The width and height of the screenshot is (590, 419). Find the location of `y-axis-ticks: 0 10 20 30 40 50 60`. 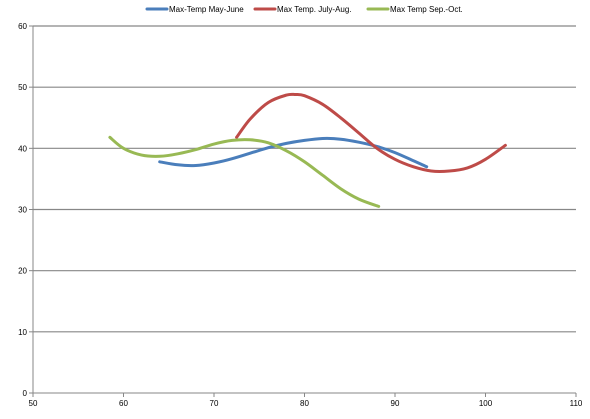

y-axis-ticks: 0 10 20 30 40 50 60 is located at coordinates (25, 210).